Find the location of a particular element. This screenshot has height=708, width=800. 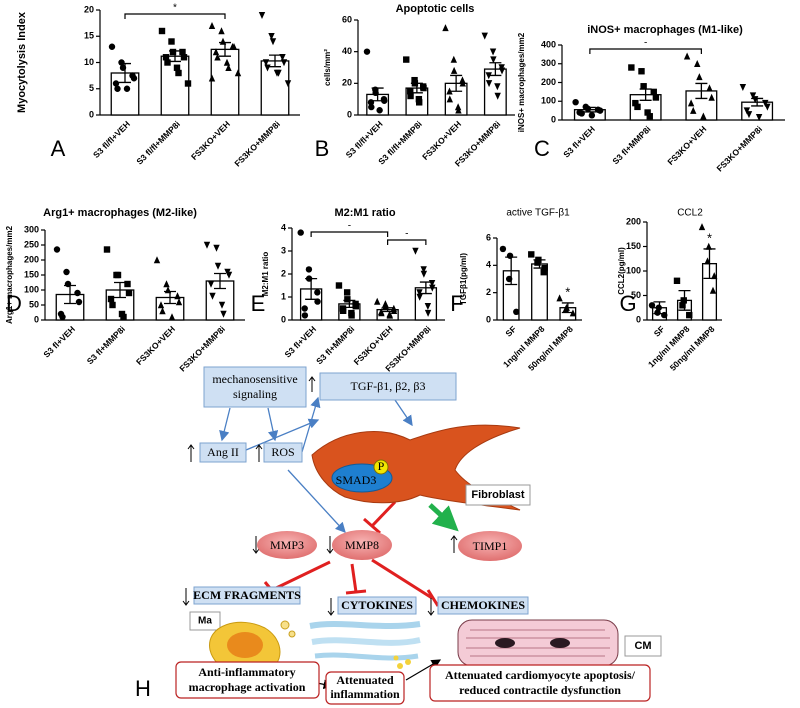

panel-label: H is located at coordinates (143, 688).